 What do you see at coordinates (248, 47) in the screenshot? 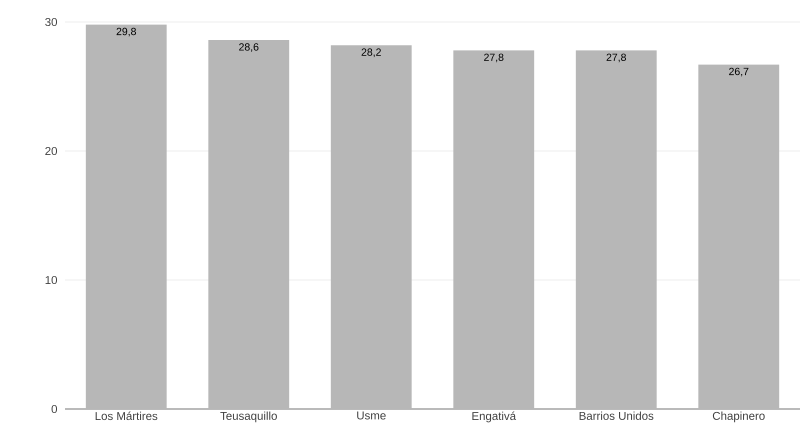
I see `data-label: 28,6` at bounding box center [248, 47].